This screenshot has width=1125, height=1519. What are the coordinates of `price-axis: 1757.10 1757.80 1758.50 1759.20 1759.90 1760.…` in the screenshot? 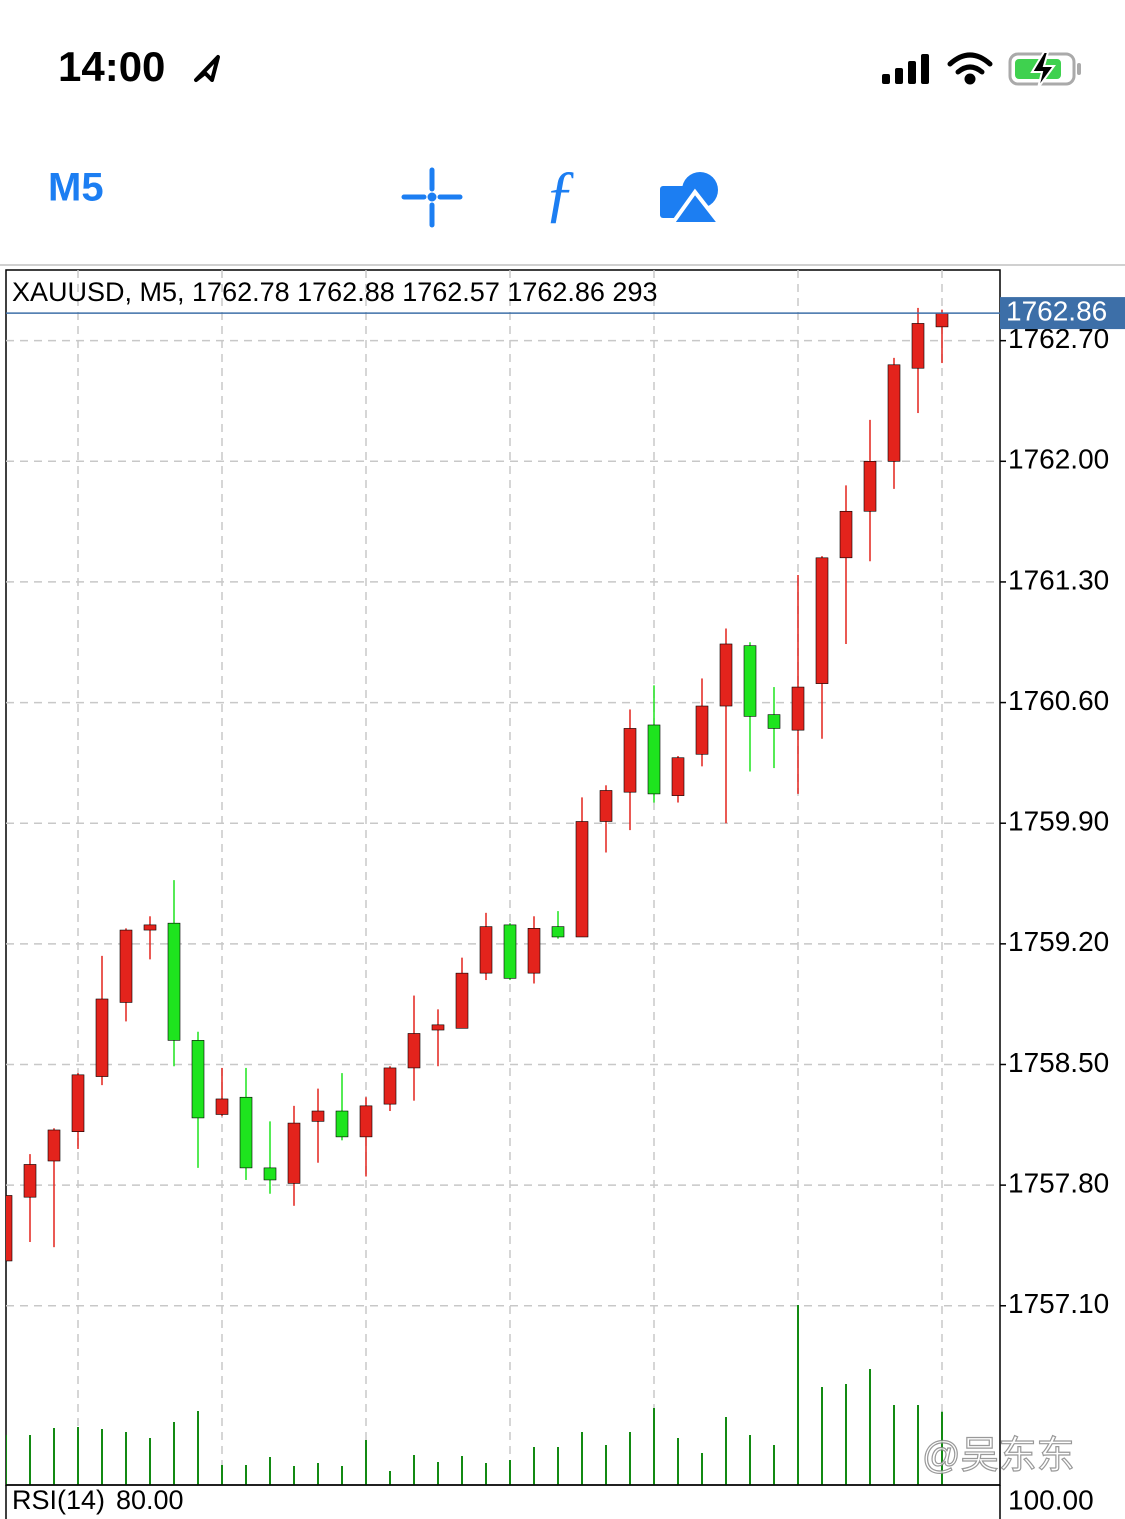 It's located at (1054, 821).